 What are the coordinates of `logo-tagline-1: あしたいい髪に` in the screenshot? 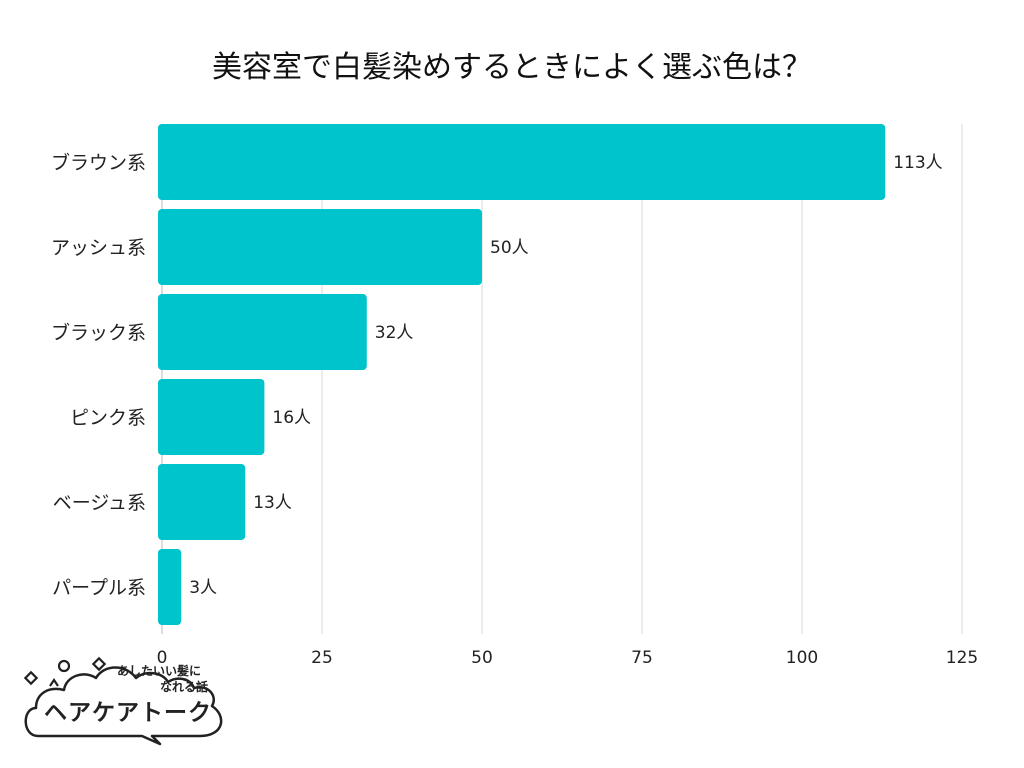 It's located at (159, 671).